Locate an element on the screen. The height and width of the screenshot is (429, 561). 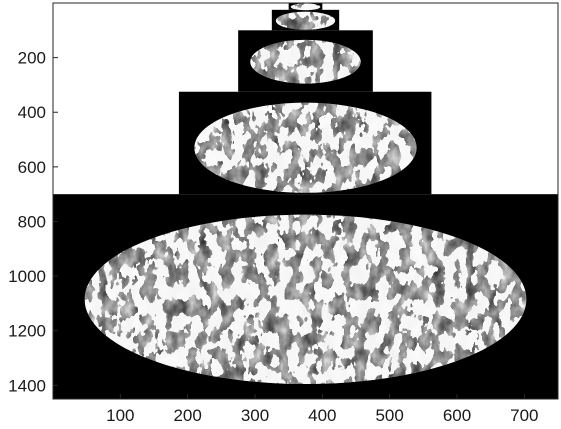
y-axis: 200 400 600 800 1000 1200 1400 is located at coordinates (33, 222).